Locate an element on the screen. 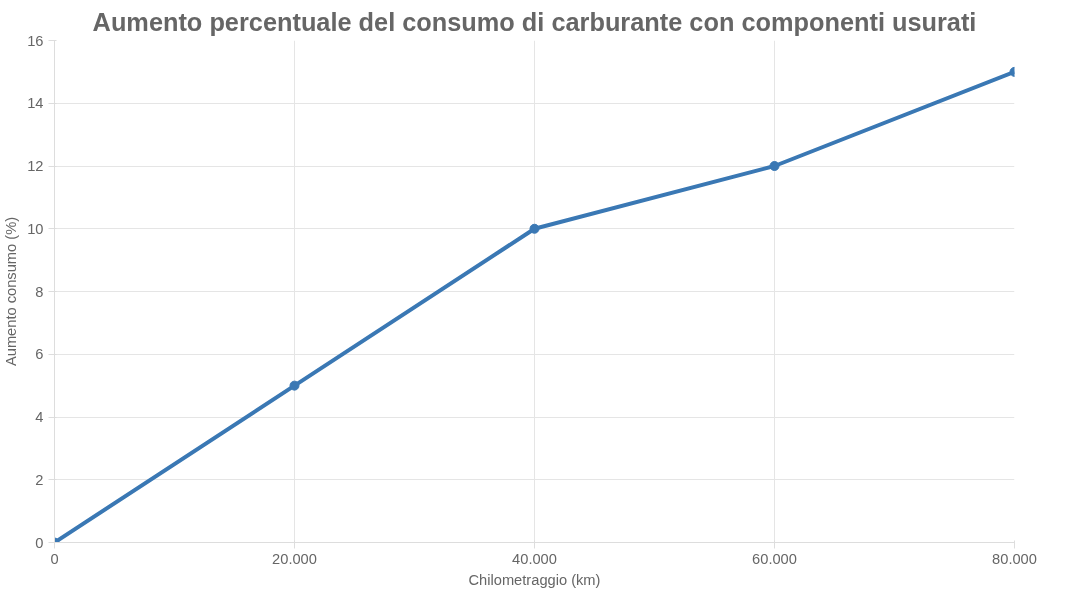 This screenshot has height=608, width=1066. y-tick-label: 16 is located at coordinates (35, 40).